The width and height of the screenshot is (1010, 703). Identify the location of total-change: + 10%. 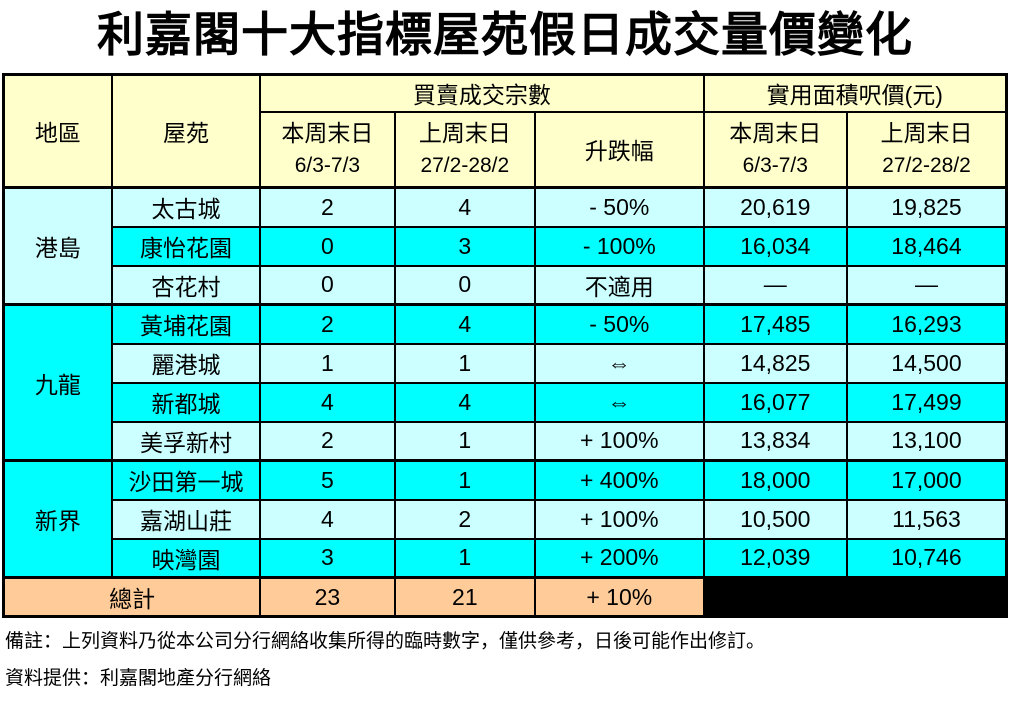
(619, 597).